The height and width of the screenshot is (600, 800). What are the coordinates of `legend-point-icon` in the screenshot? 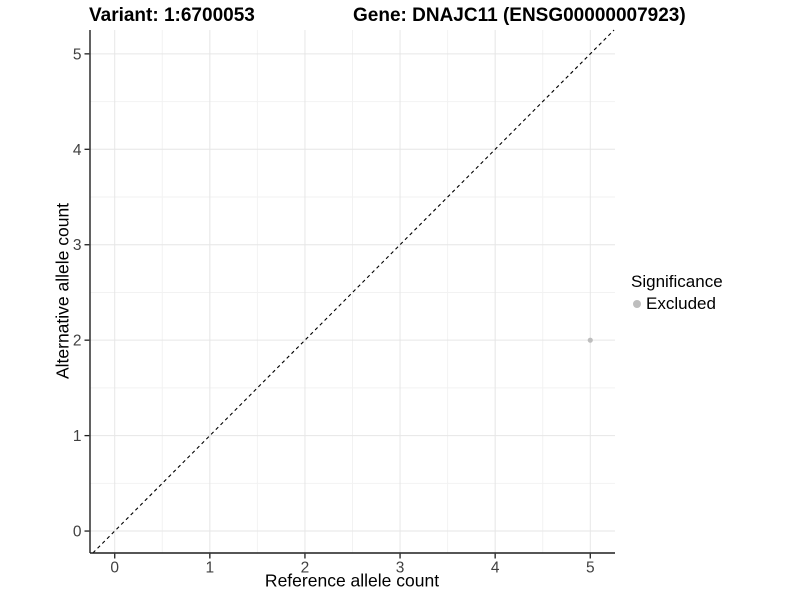 It's located at (637, 304).